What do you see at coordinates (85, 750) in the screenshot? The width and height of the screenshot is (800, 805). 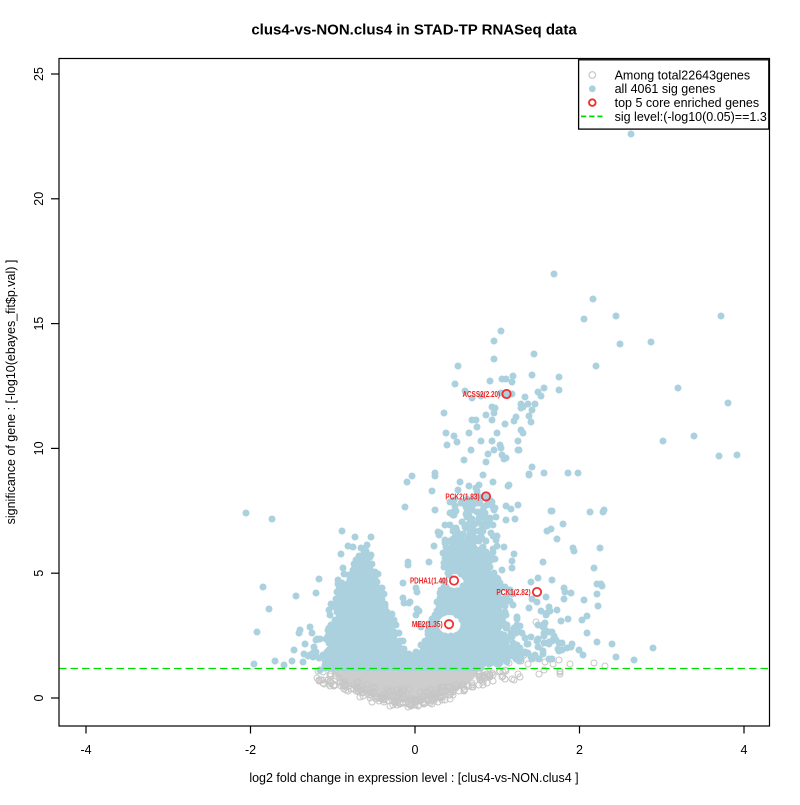 I see `svg-text: -4` at bounding box center [85, 750].